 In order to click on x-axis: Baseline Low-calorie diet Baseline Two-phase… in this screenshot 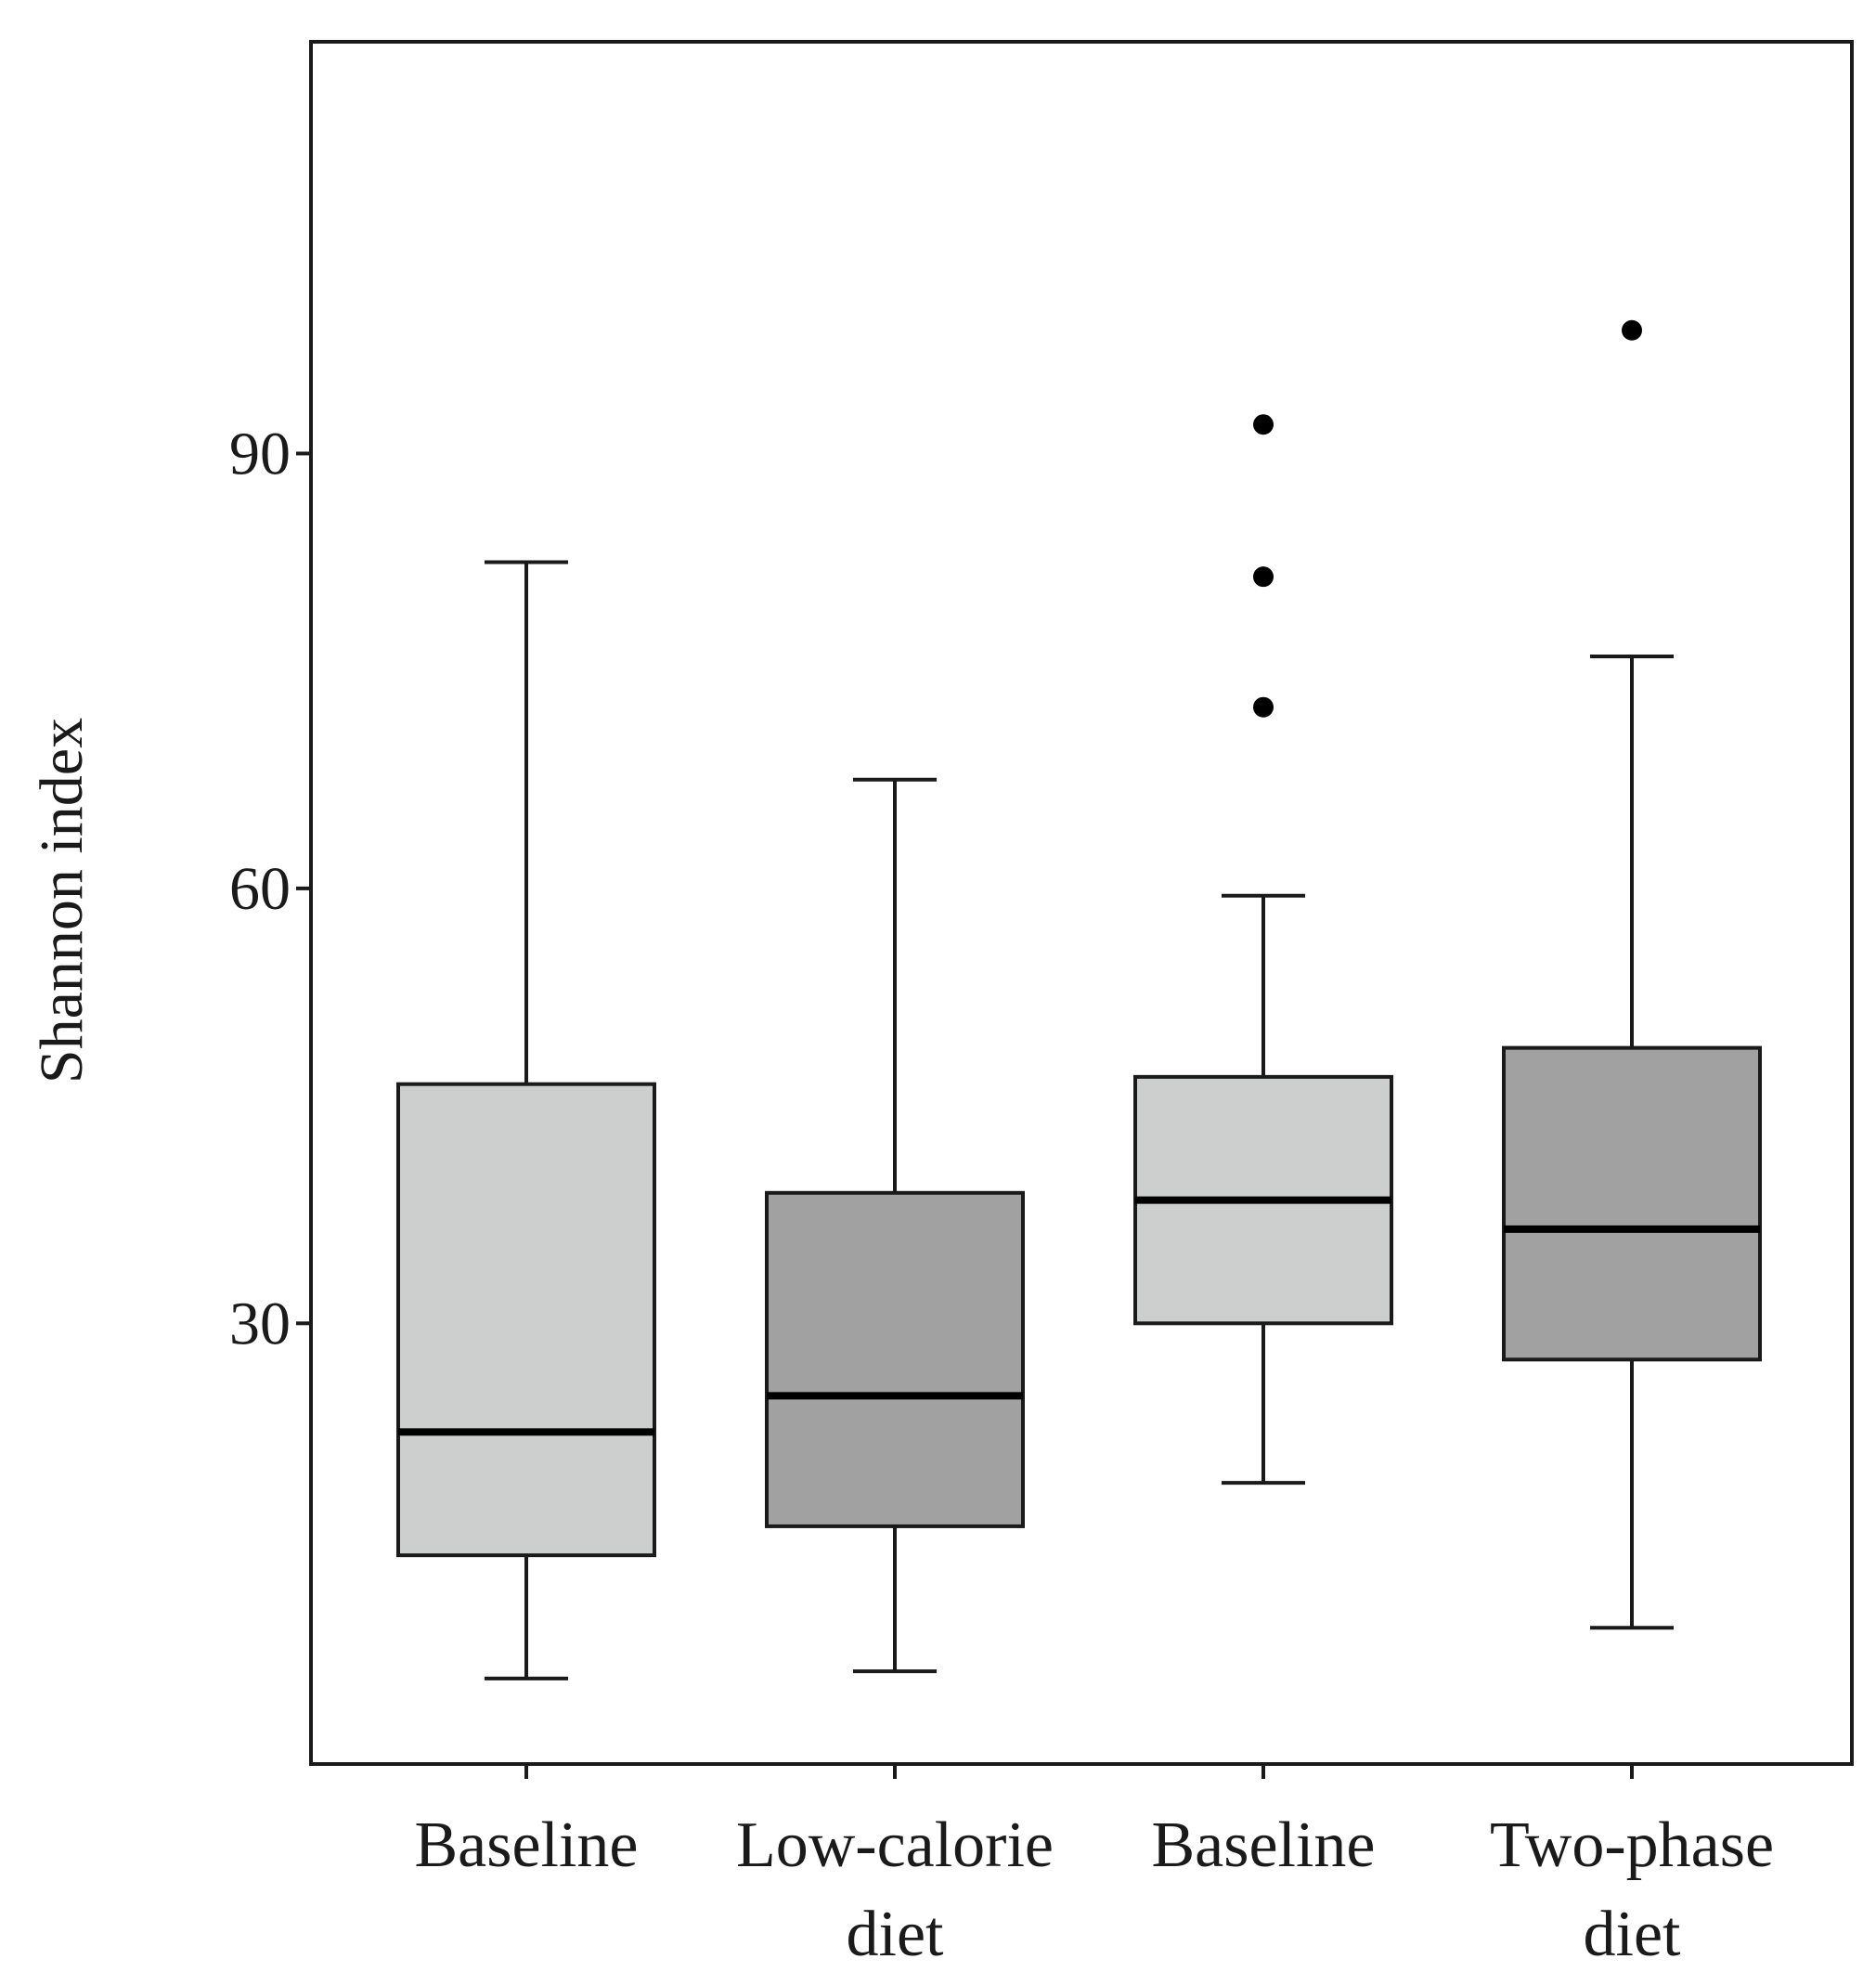, I will do `click(1094, 1867)`.